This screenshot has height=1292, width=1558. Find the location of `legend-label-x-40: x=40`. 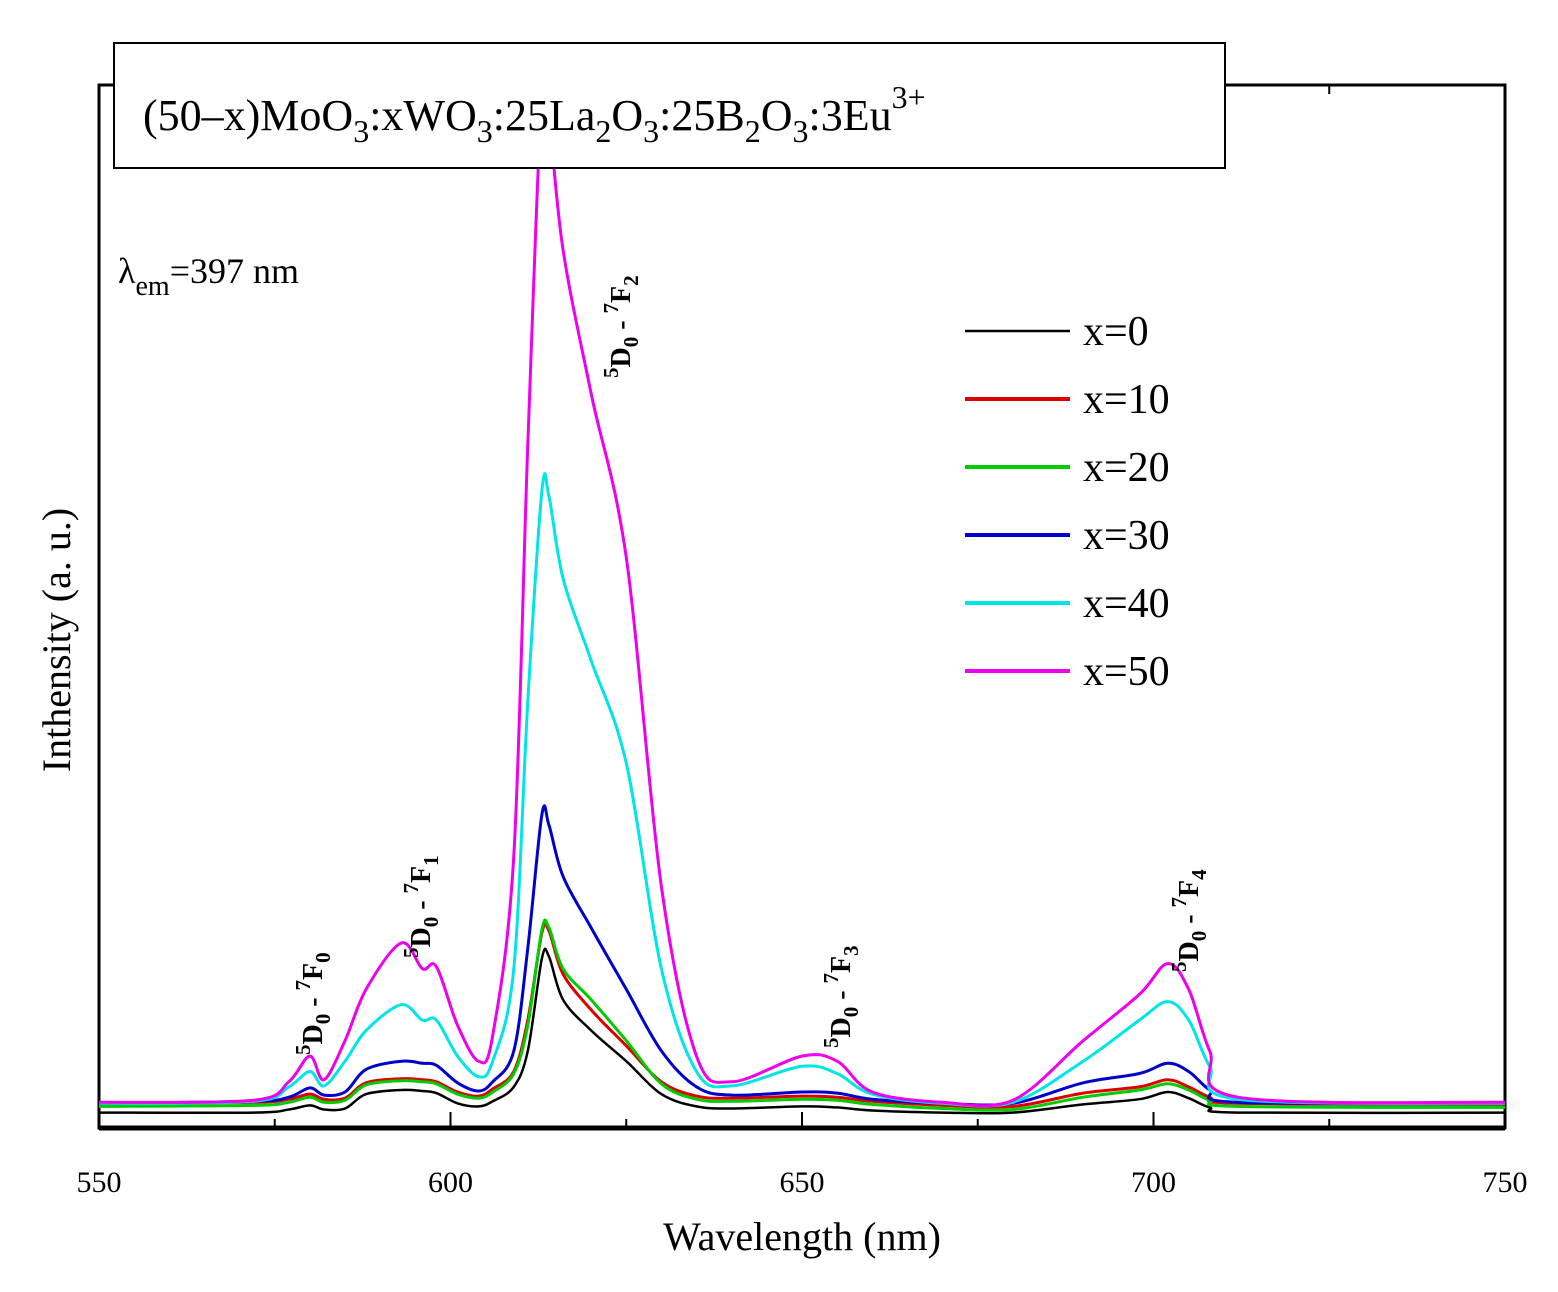

legend-label-x-40: x=40 is located at coordinates (1126, 604).